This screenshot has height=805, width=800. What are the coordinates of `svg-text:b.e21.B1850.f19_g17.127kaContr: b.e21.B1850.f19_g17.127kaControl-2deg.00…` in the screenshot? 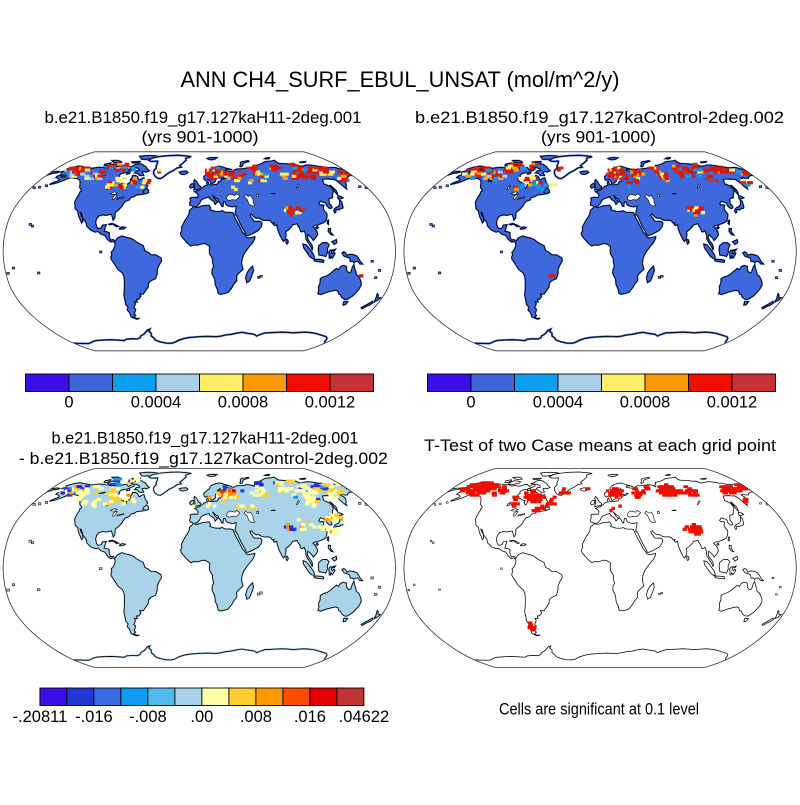 It's located at (599, 118).